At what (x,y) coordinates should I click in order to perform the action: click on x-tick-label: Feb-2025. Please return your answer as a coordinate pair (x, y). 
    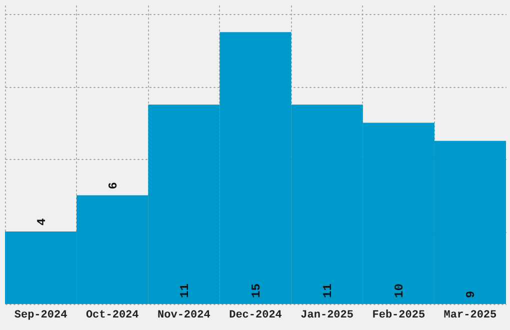
    Looking at the image, I should click on (399, 316).